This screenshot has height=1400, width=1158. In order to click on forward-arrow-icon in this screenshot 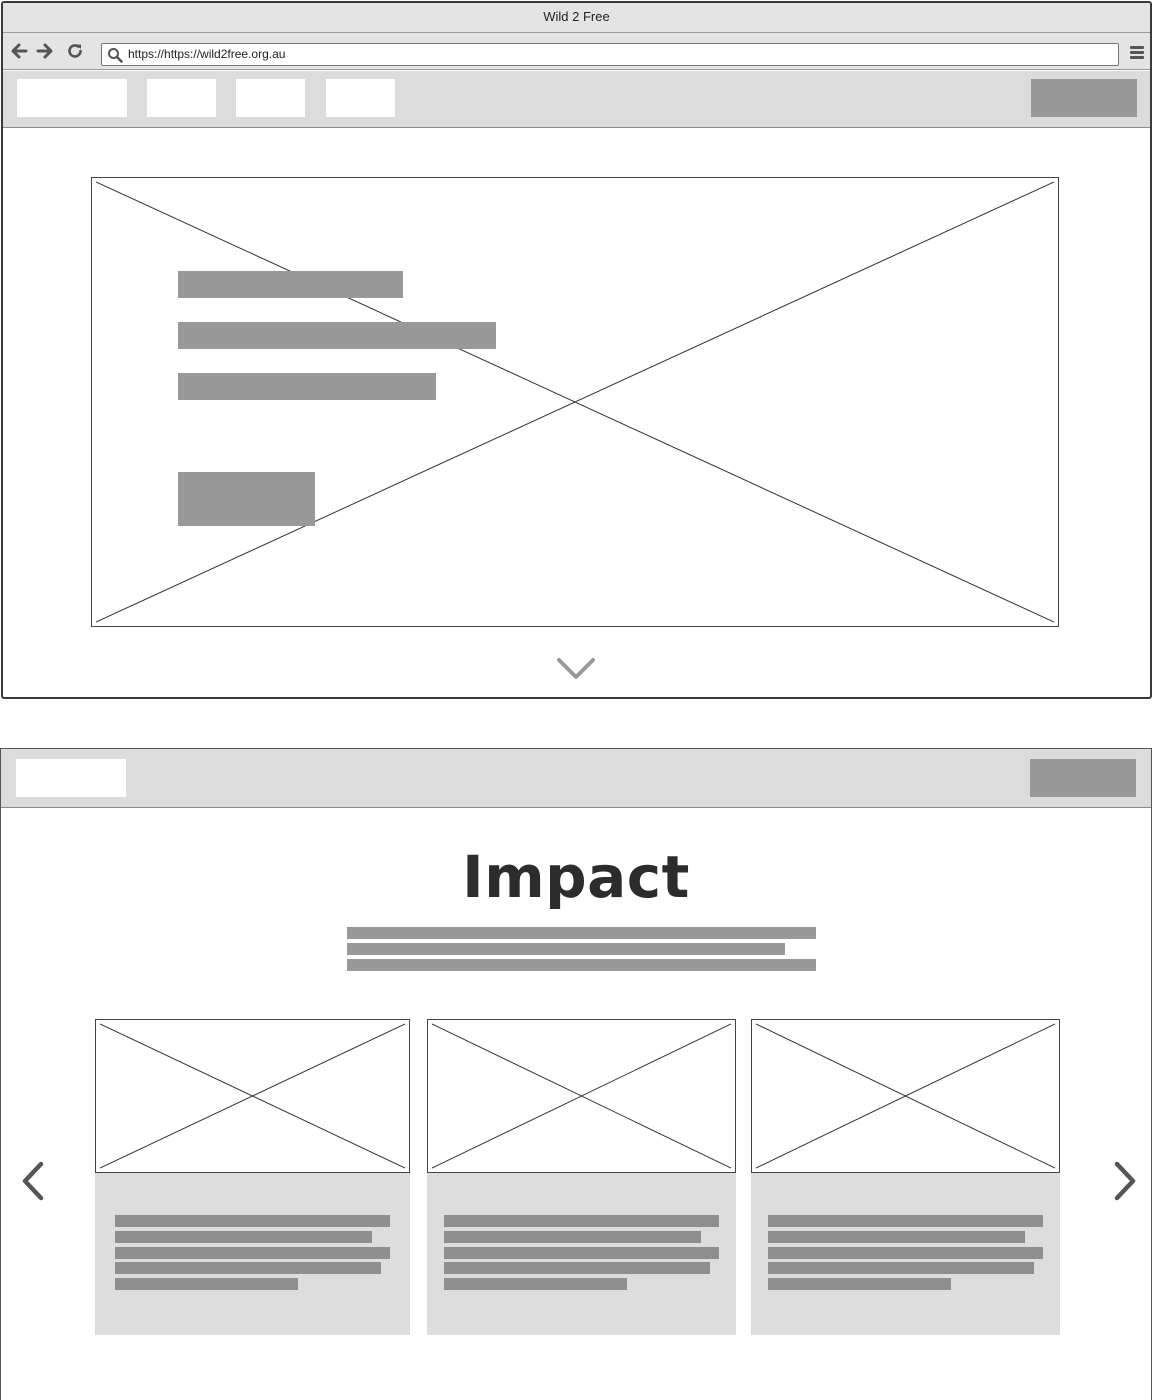, I will do `click(45, 51)`.